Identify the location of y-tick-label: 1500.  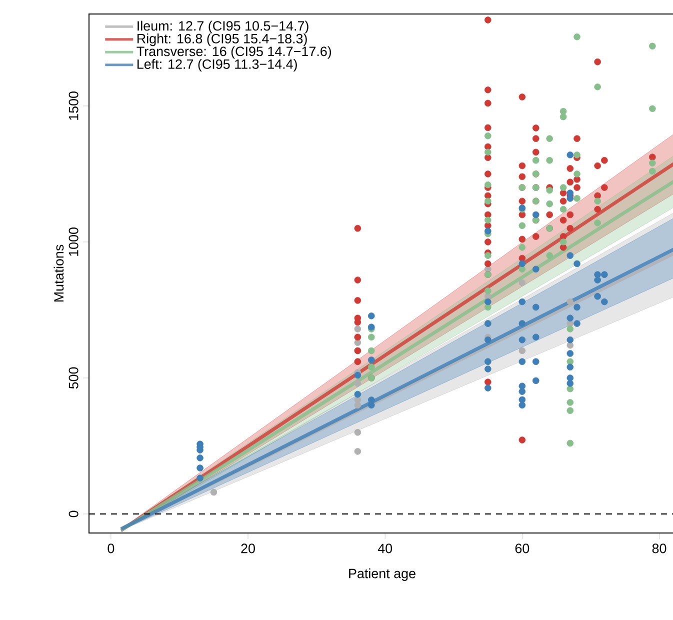
(73, 106).